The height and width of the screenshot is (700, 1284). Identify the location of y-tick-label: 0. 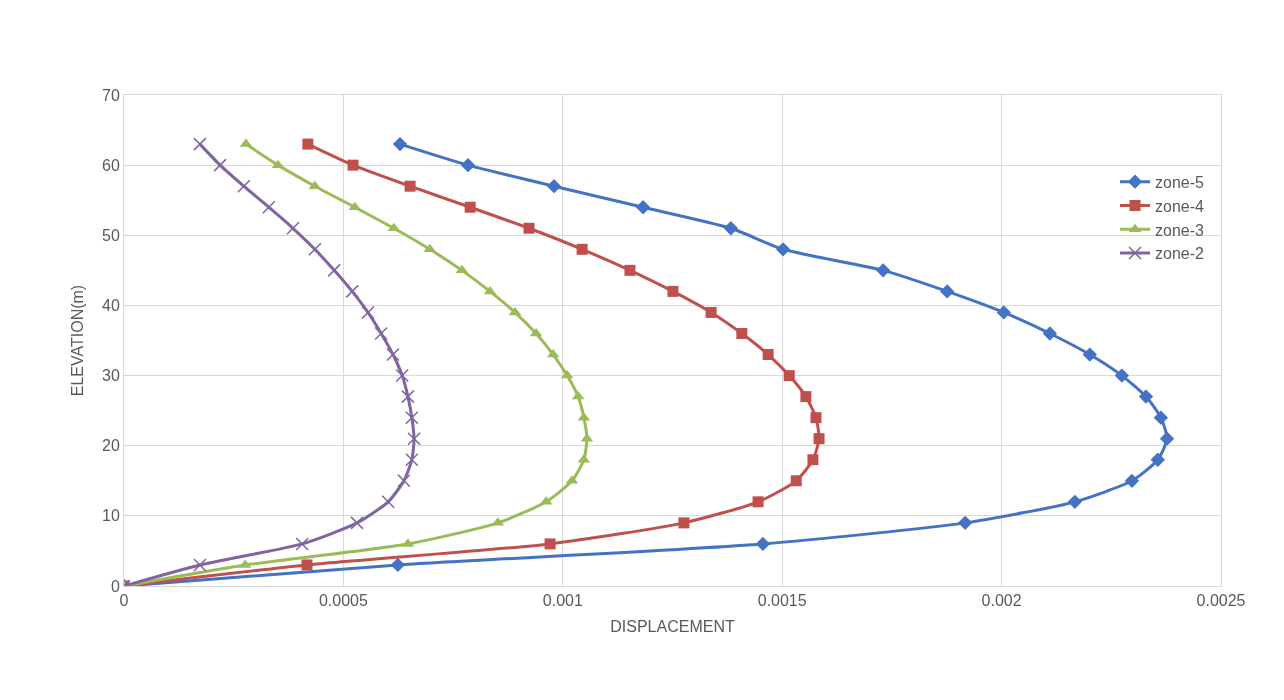
(115, 586).